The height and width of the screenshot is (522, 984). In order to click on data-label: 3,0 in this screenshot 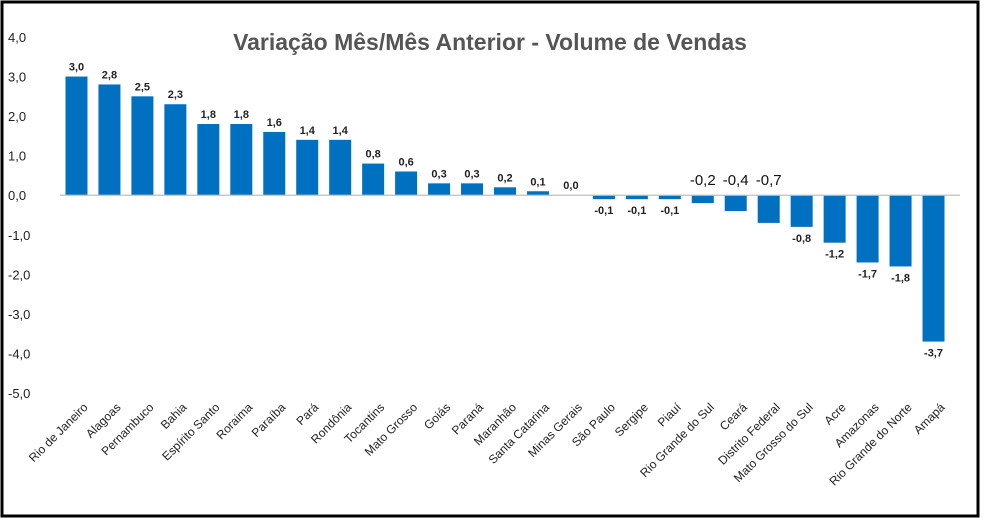, I will do `click(76, 68)`.